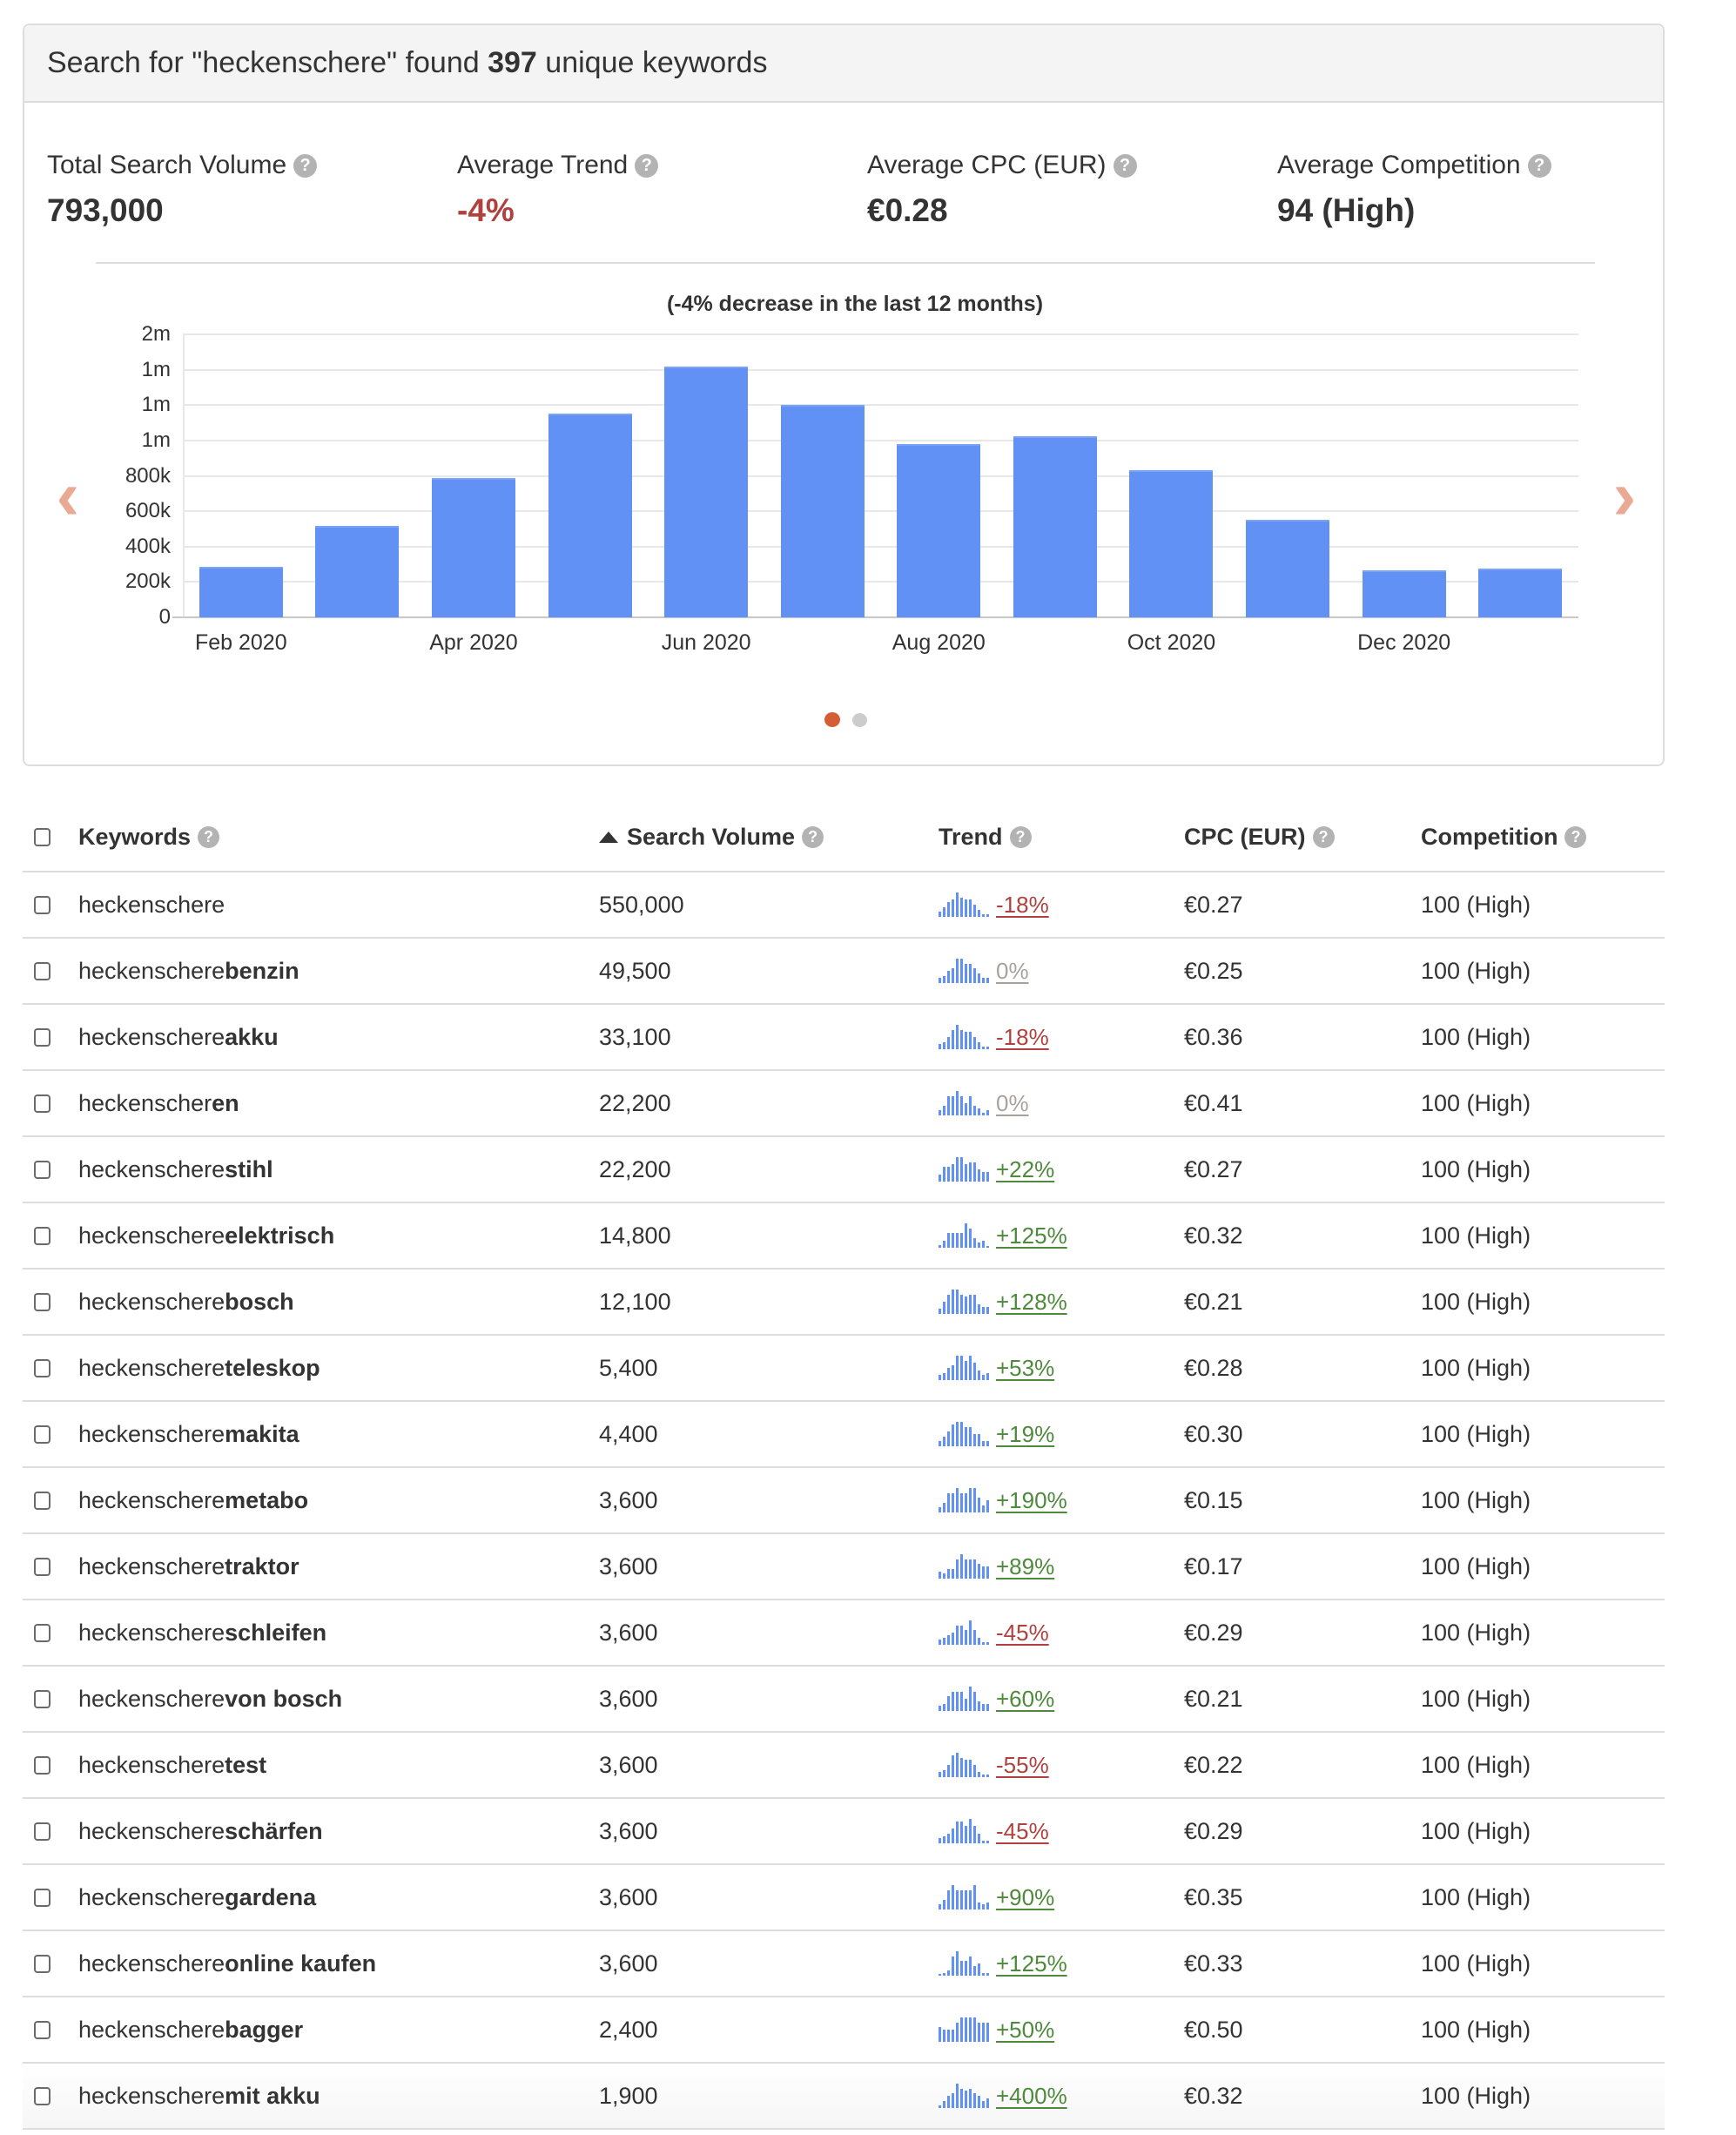 The image size is (1736, 2135). What do you see at coordinates (1031, 1301) in the screenshot?
I see `trend-link: +128%` at bounding box center [1031, 1301].